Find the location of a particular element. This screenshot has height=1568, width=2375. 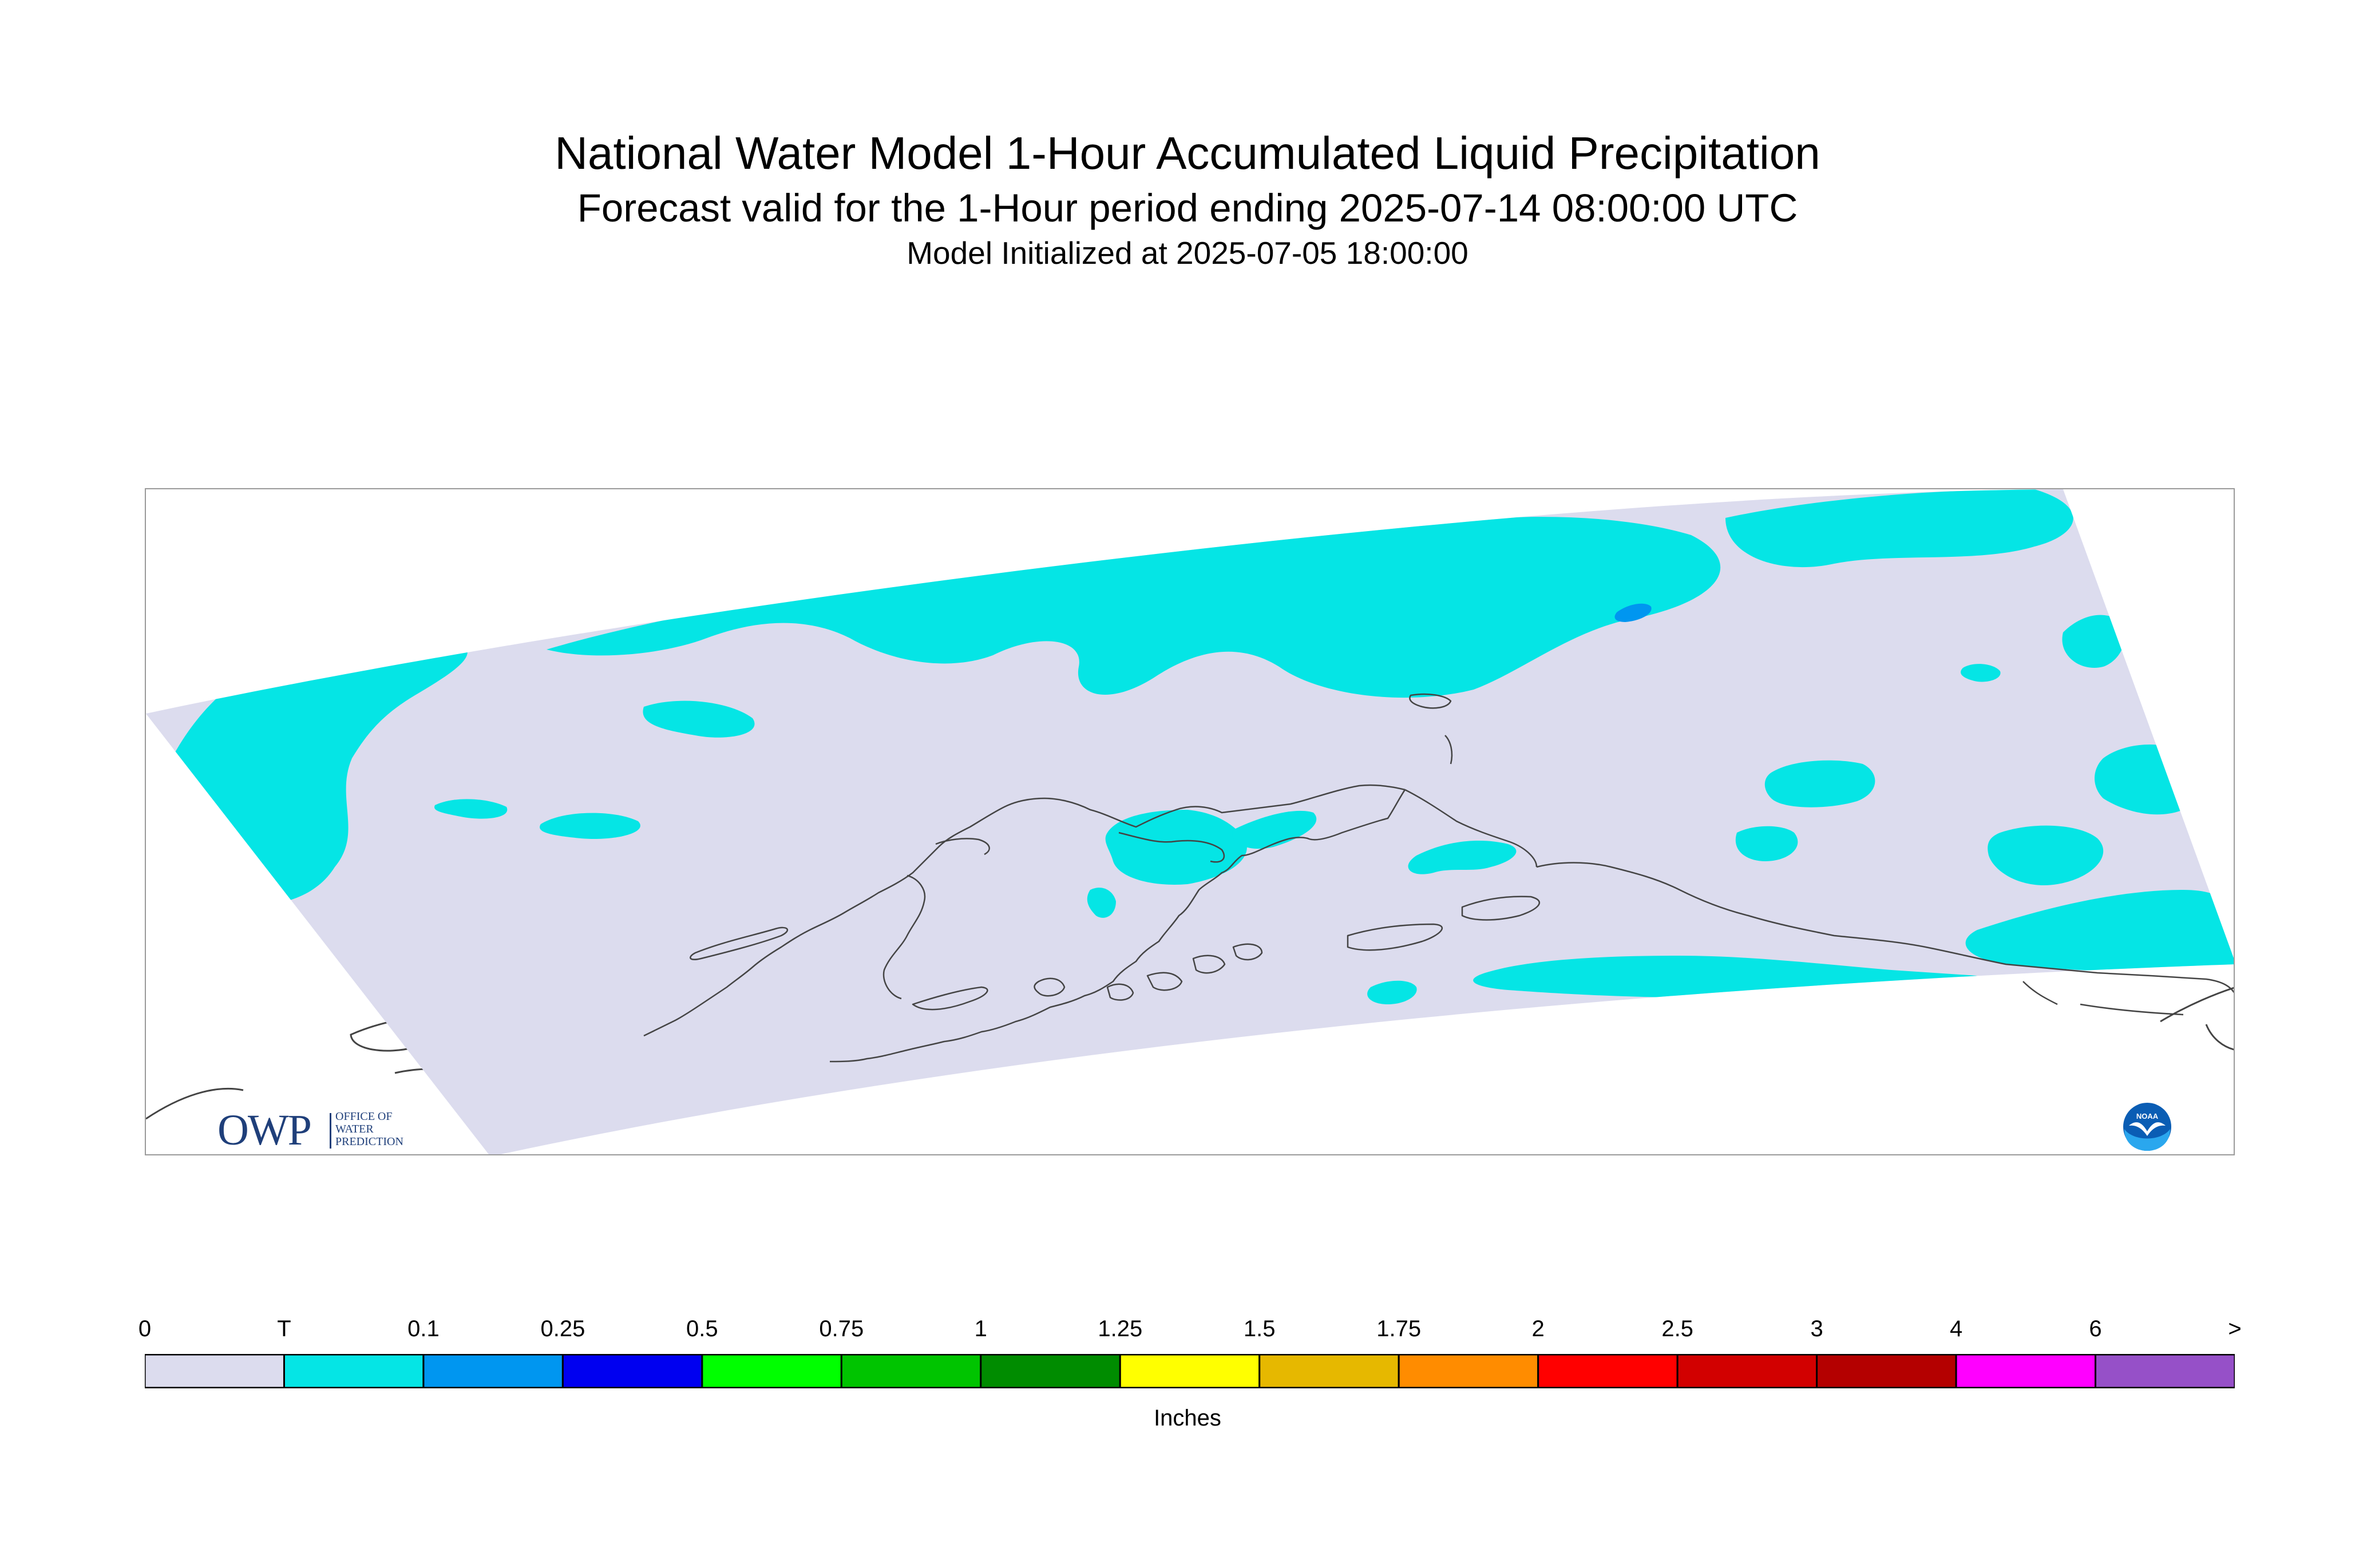

legend-label-2: 0.1 is located at coordinates (424, 1328).